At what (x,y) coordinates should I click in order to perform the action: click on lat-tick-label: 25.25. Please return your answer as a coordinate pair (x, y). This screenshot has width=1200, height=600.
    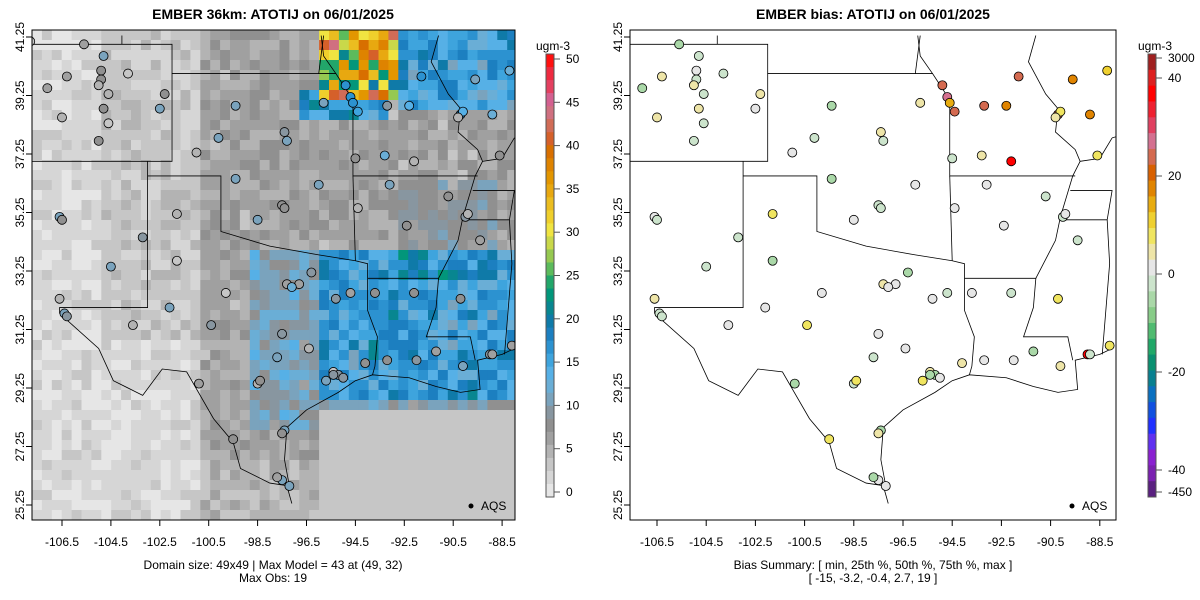
    Looking at the image, I should click on (20, 505).